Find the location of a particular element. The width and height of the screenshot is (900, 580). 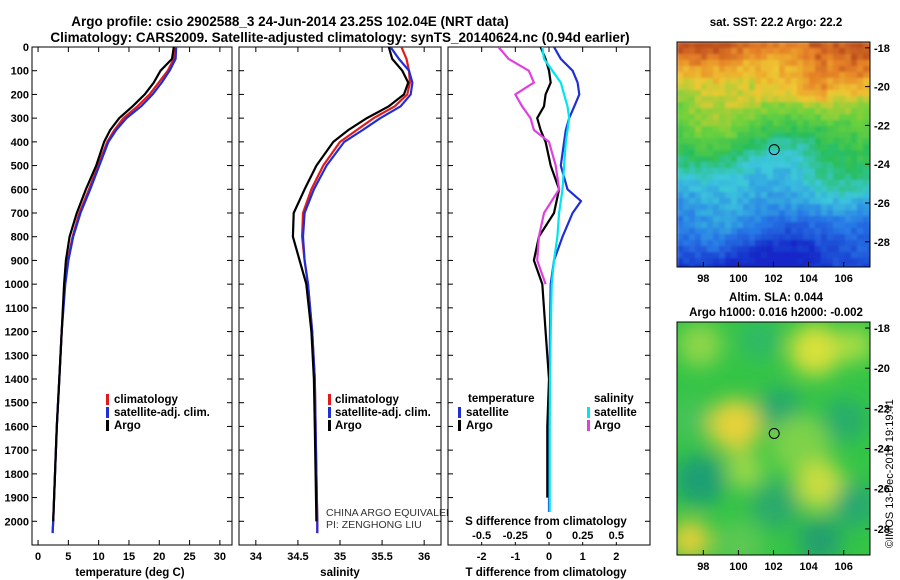

map-x-label: 98 is located at coordinates (703, 279).